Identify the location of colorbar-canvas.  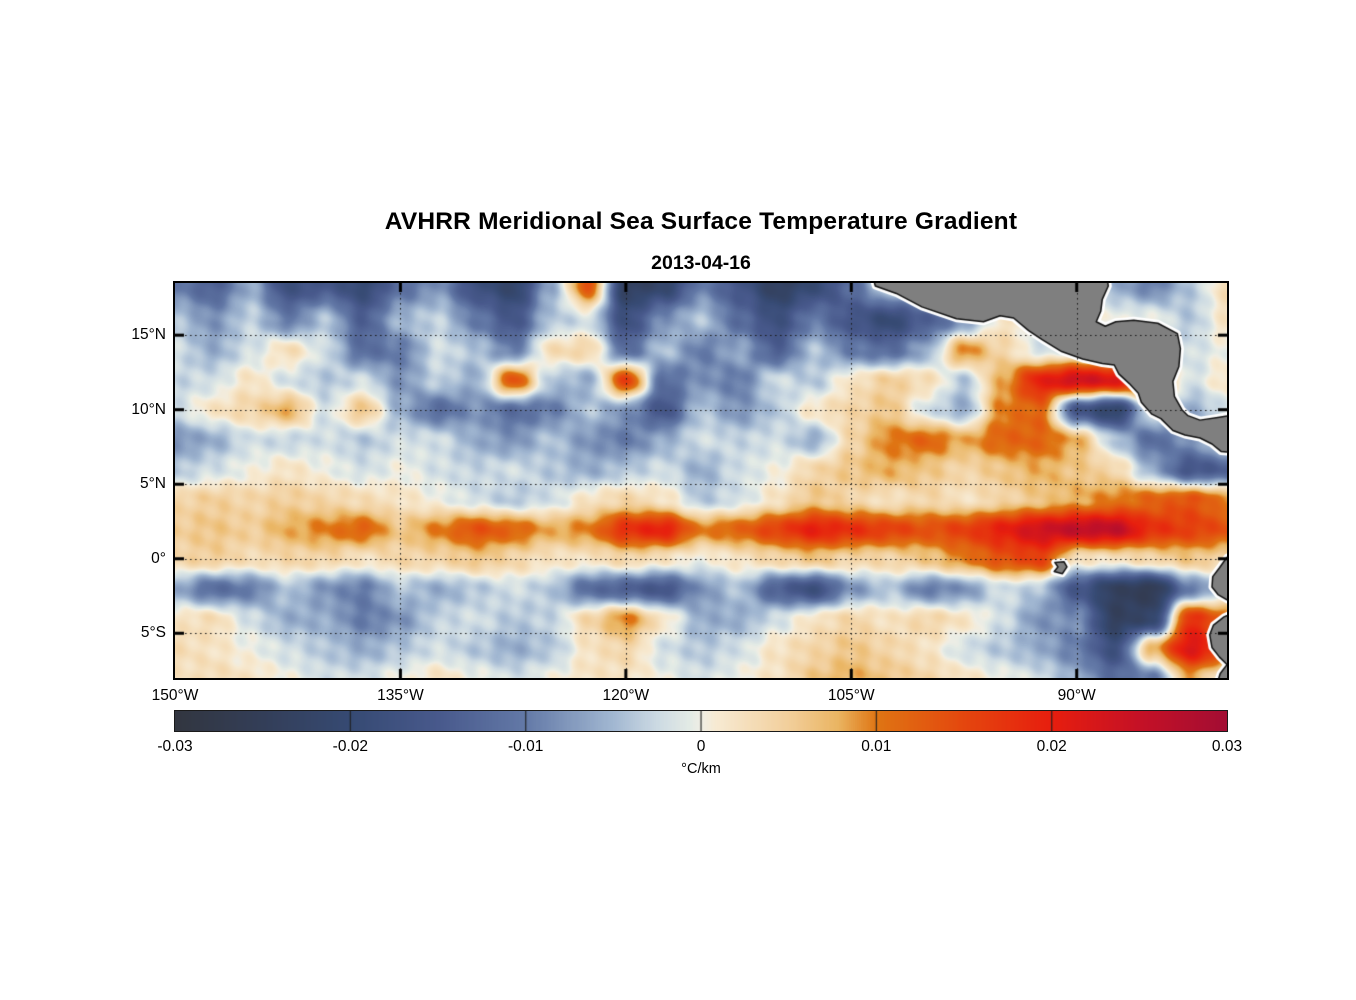
(701, 721).